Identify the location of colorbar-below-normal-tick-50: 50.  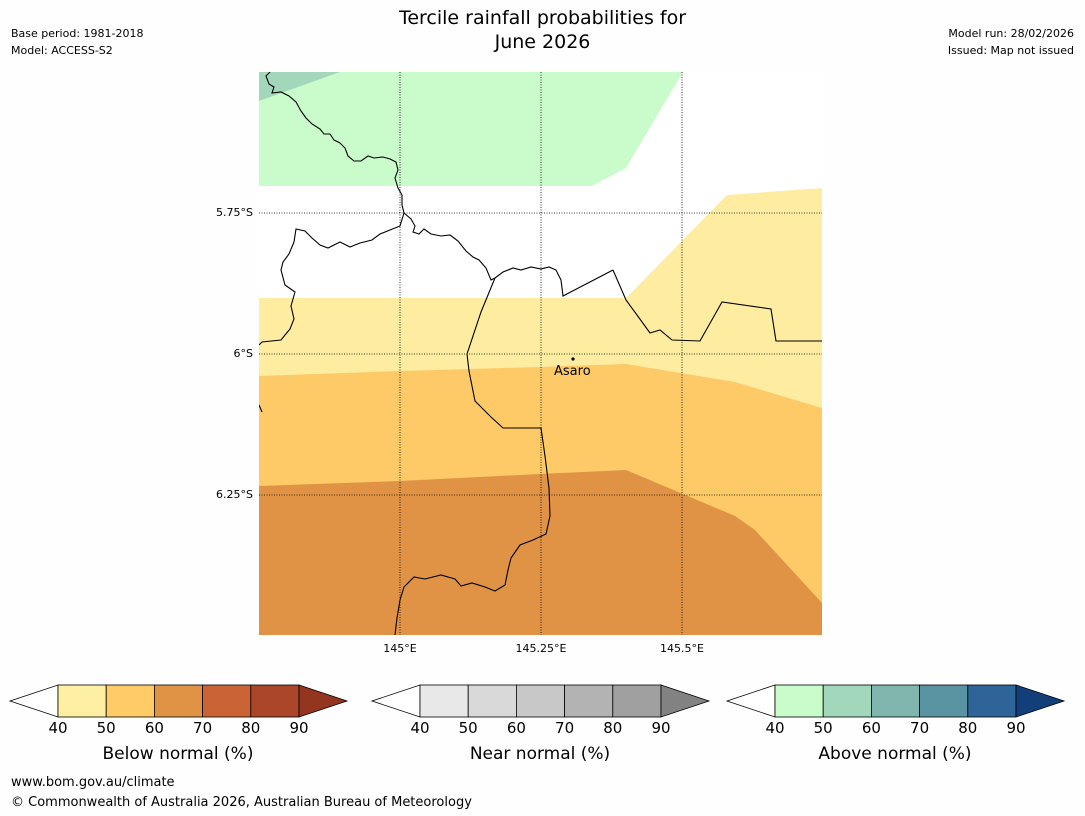
(106, 728).